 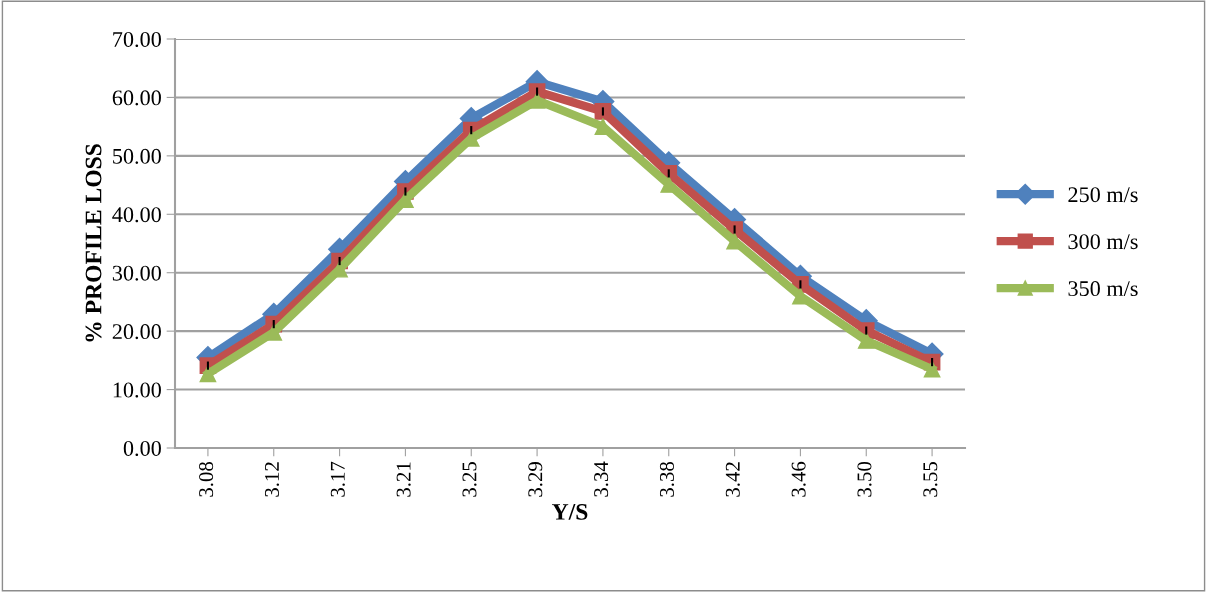 I want to click on x-tick-label: 3.29, so click(x=535, y=479).